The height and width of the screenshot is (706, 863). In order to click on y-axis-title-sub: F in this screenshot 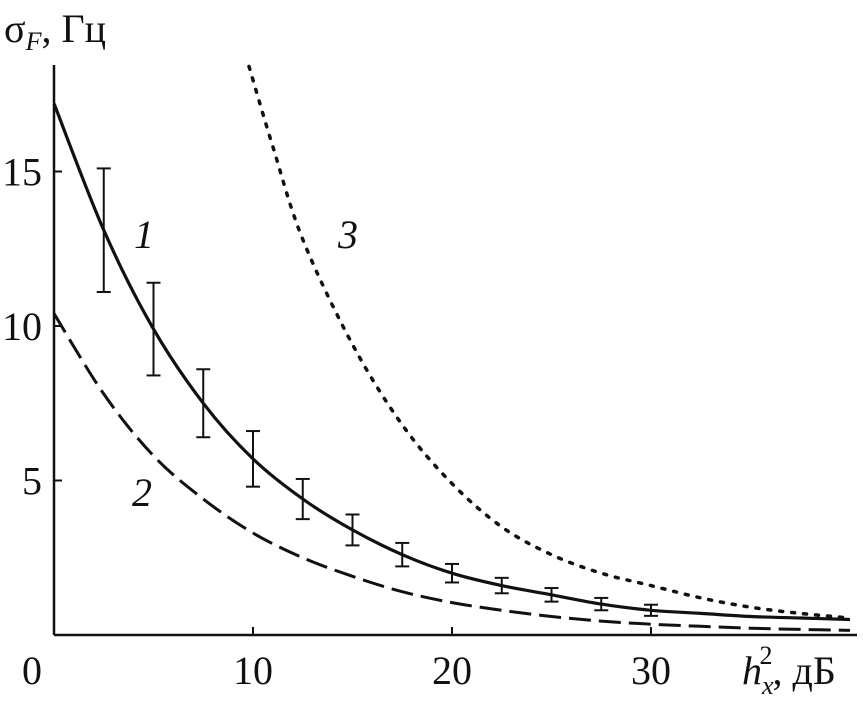, I will do `click(34, 41)`.